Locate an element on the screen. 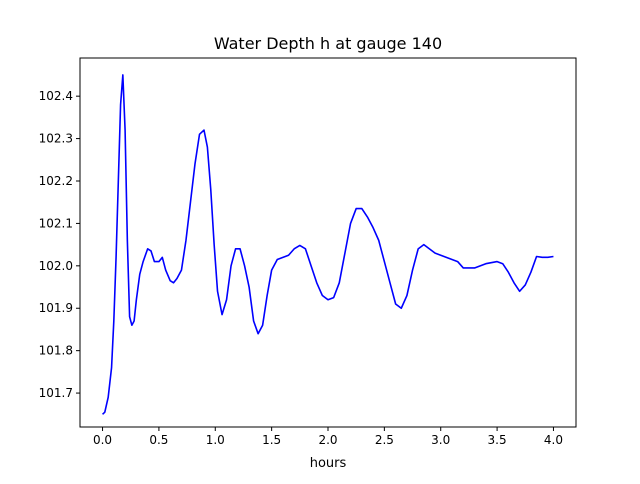 The image size is (640, 484). y-tick-label: 102.0 is located at coordinates (56, 266).